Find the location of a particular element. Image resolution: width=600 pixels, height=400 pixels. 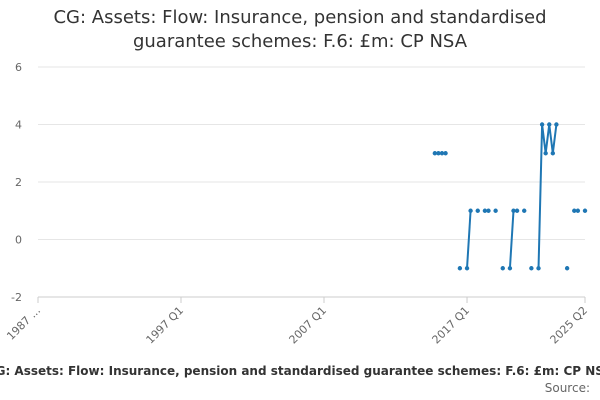

x-tick-label: 2025 Q2 is located at coordinates (569, 325).